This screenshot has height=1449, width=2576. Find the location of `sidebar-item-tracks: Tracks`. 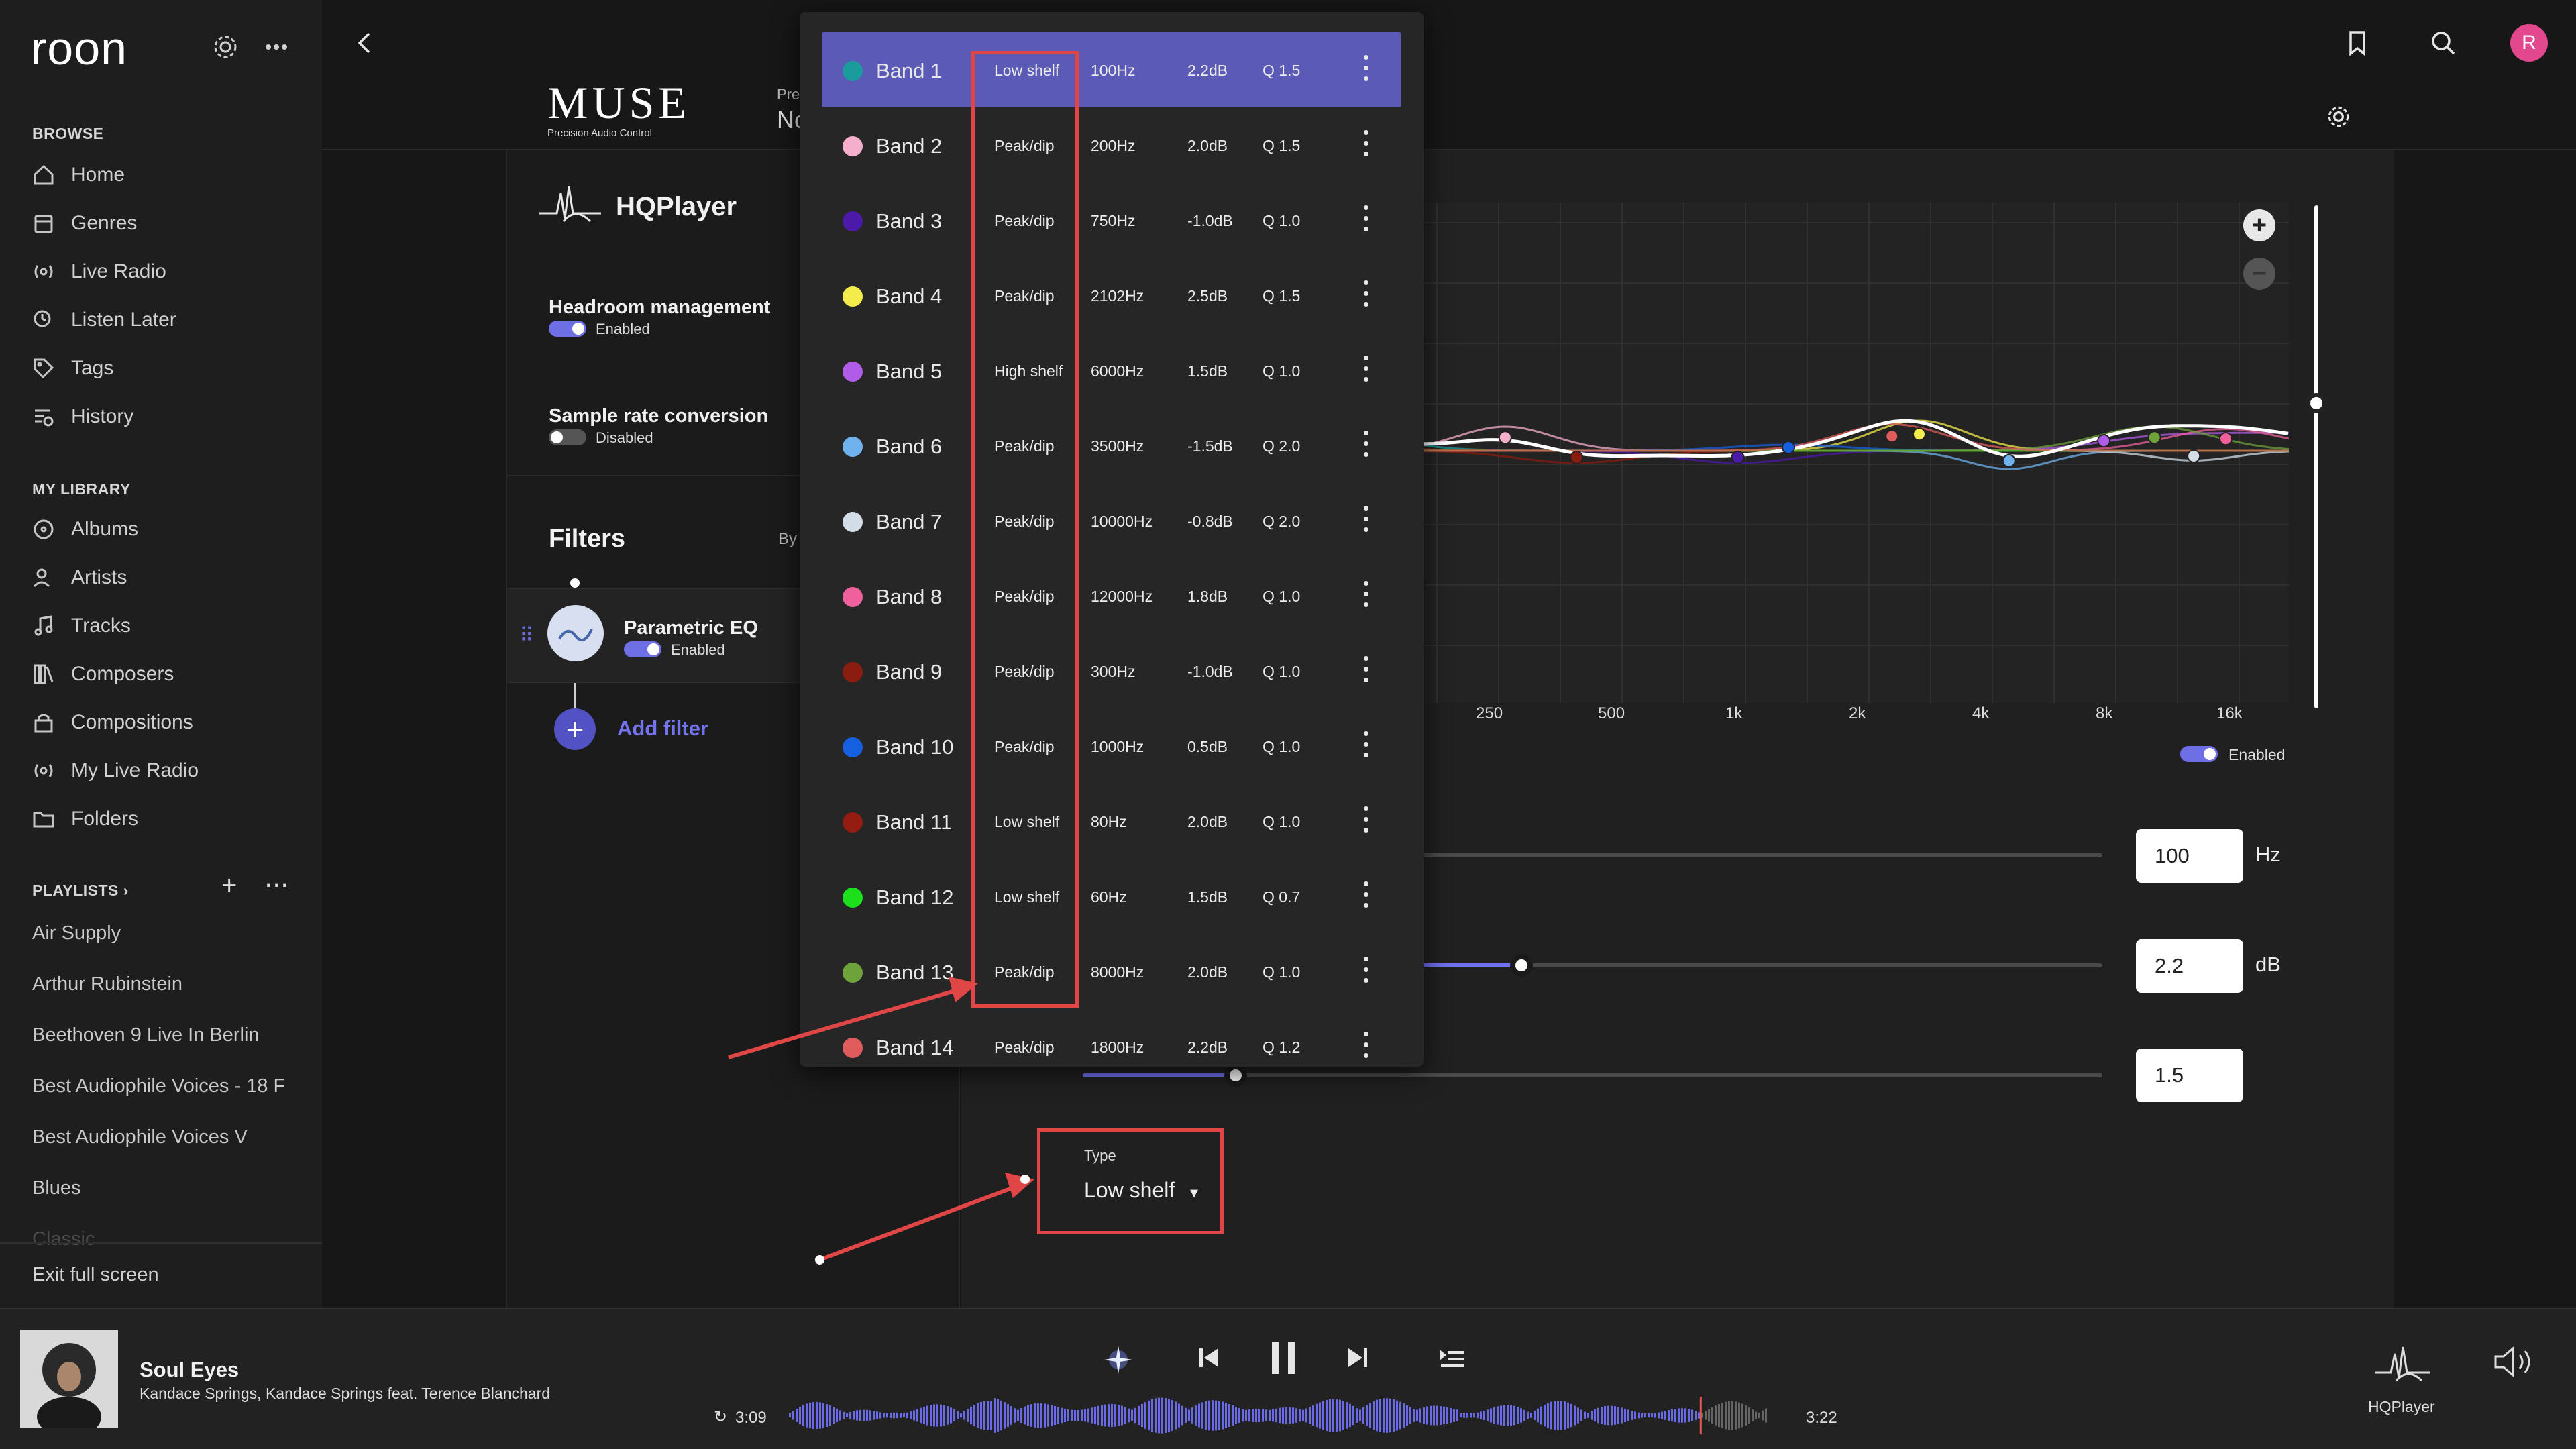

sidebar-item-tracks: Tracks is located at coordinates (81, 626).